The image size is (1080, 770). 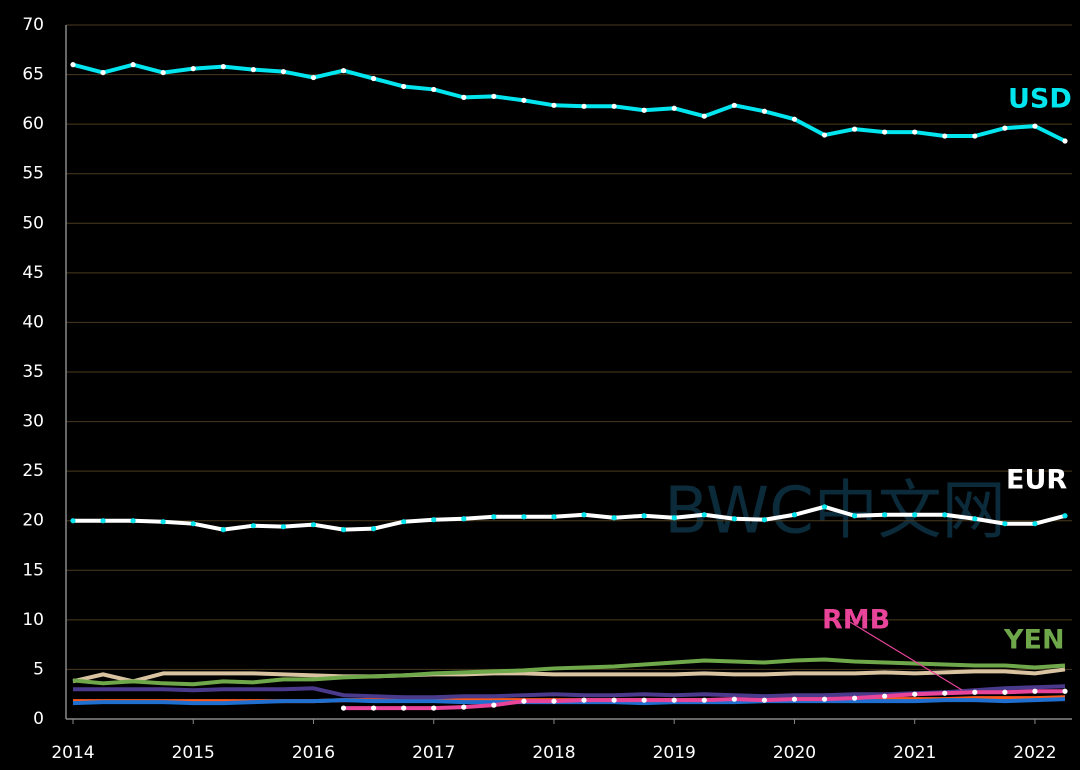 What do you see at coordinates (33, 322) in the screenshot?
I see `y-tick-label: 40` at bounding box center [33, 322].